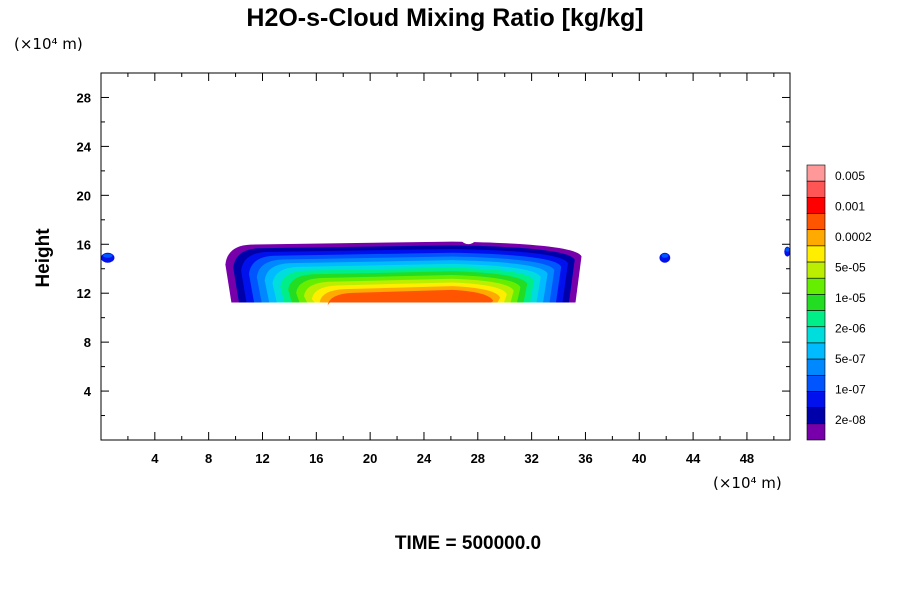  I want to click on left-edge-cloud-core, so click(108, 255).